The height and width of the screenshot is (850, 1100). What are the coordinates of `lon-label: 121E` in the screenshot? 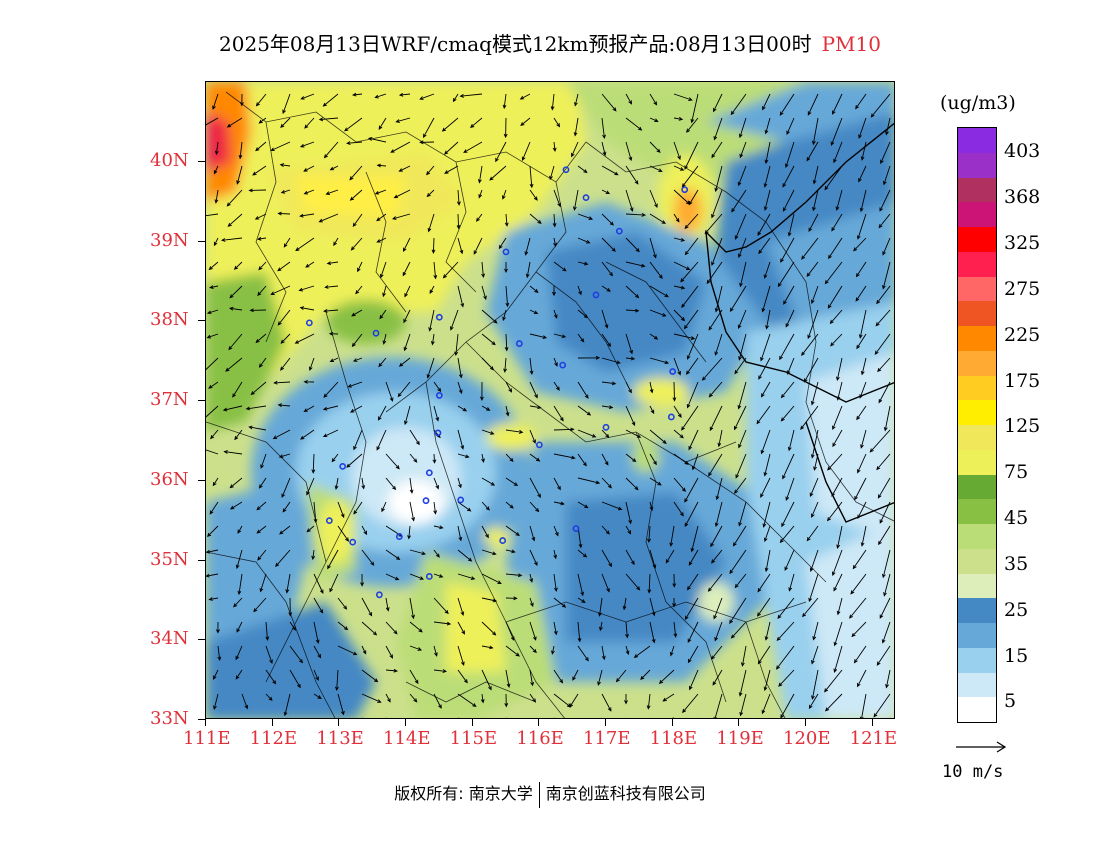 It's located at (873, 738).